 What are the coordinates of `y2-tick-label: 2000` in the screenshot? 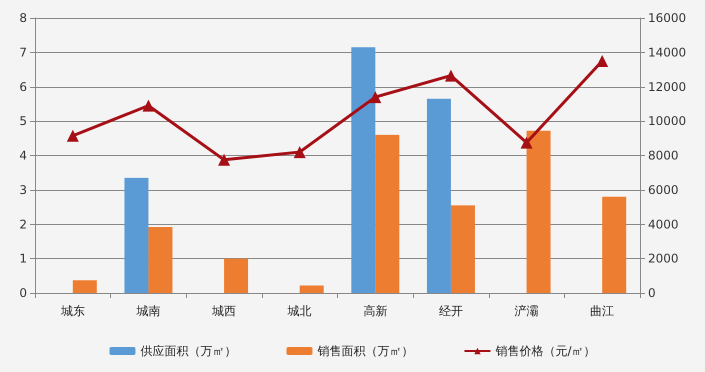 It's located at (663, 259).